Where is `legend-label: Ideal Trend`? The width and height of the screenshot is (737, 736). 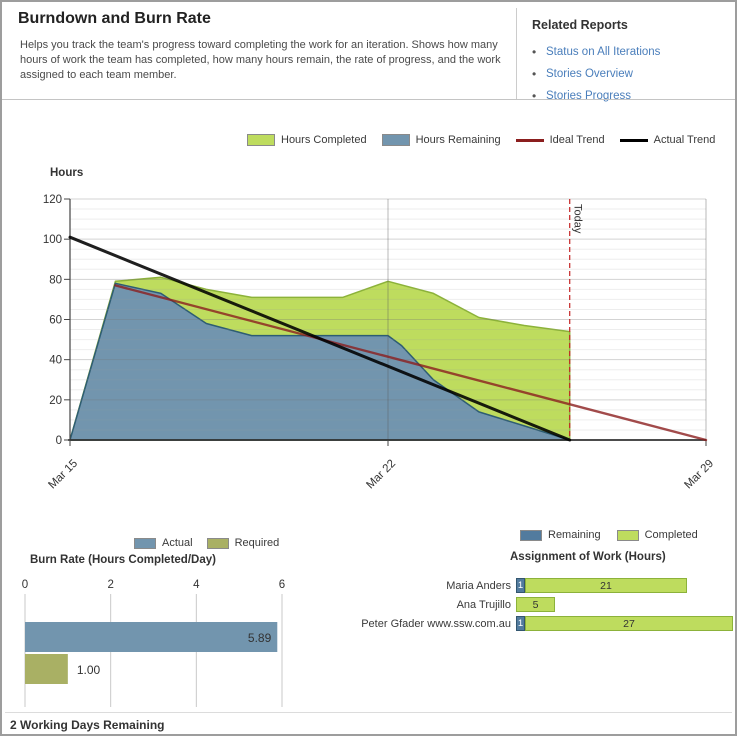 legend-label: Ideal Trend is located at coordinates (577, 140).